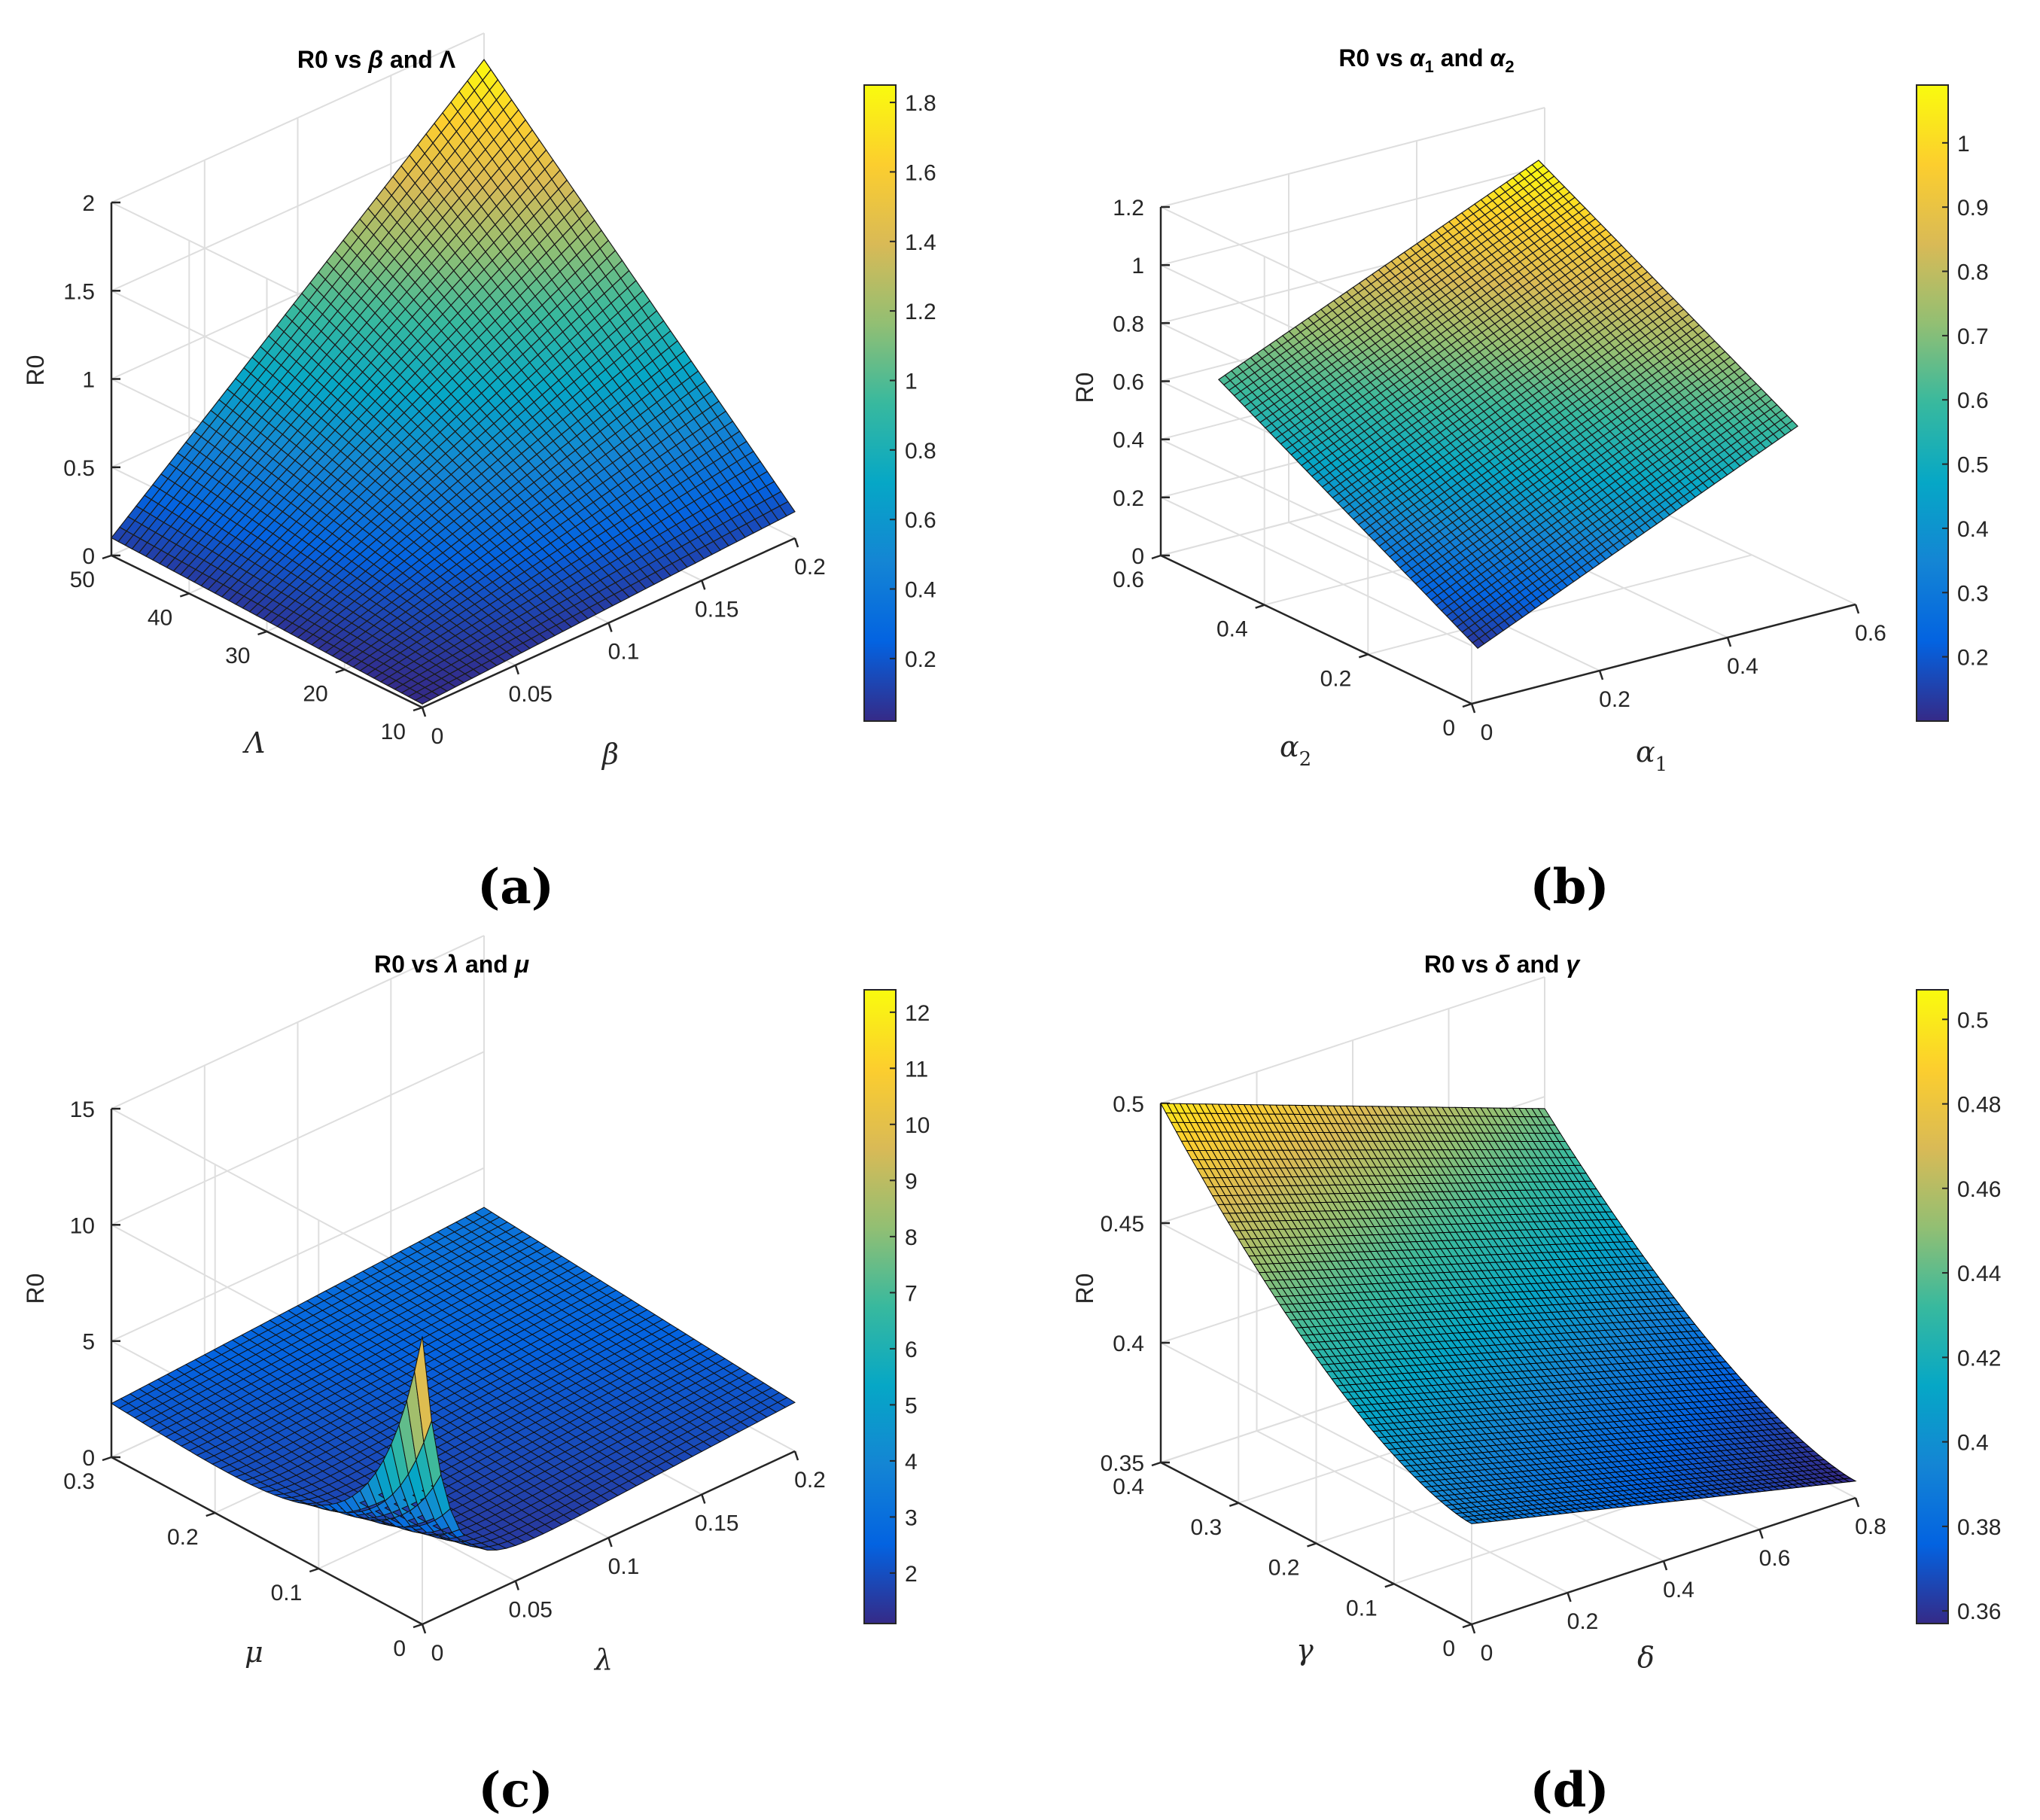 The width and height of the screenshot is (2040, 1820). Describe the element at coordinates (82, 1109) in the screenshot. I see `z-tick-label: 15` at that location.